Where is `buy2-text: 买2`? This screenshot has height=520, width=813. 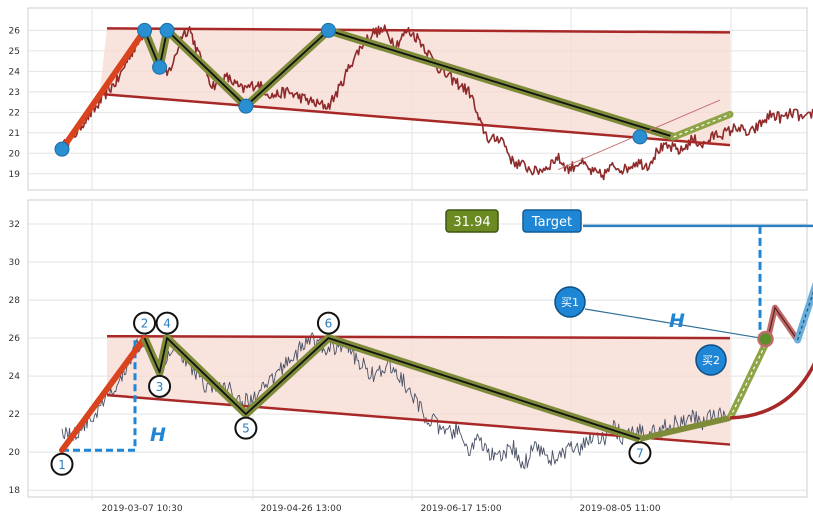
buy2-text: 买2 is located at coordinates (711, 360).